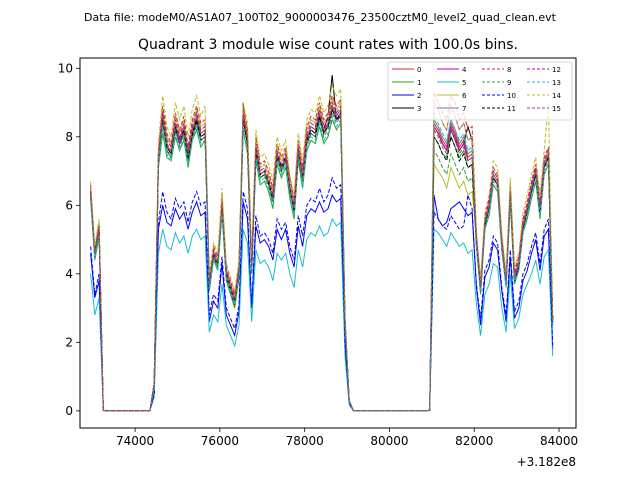 The height and width of the screenshot is (480, 640). Describe the element at coordinates (474, 441) in the screenshot. I see `x-tick-label: 82000` at that location.